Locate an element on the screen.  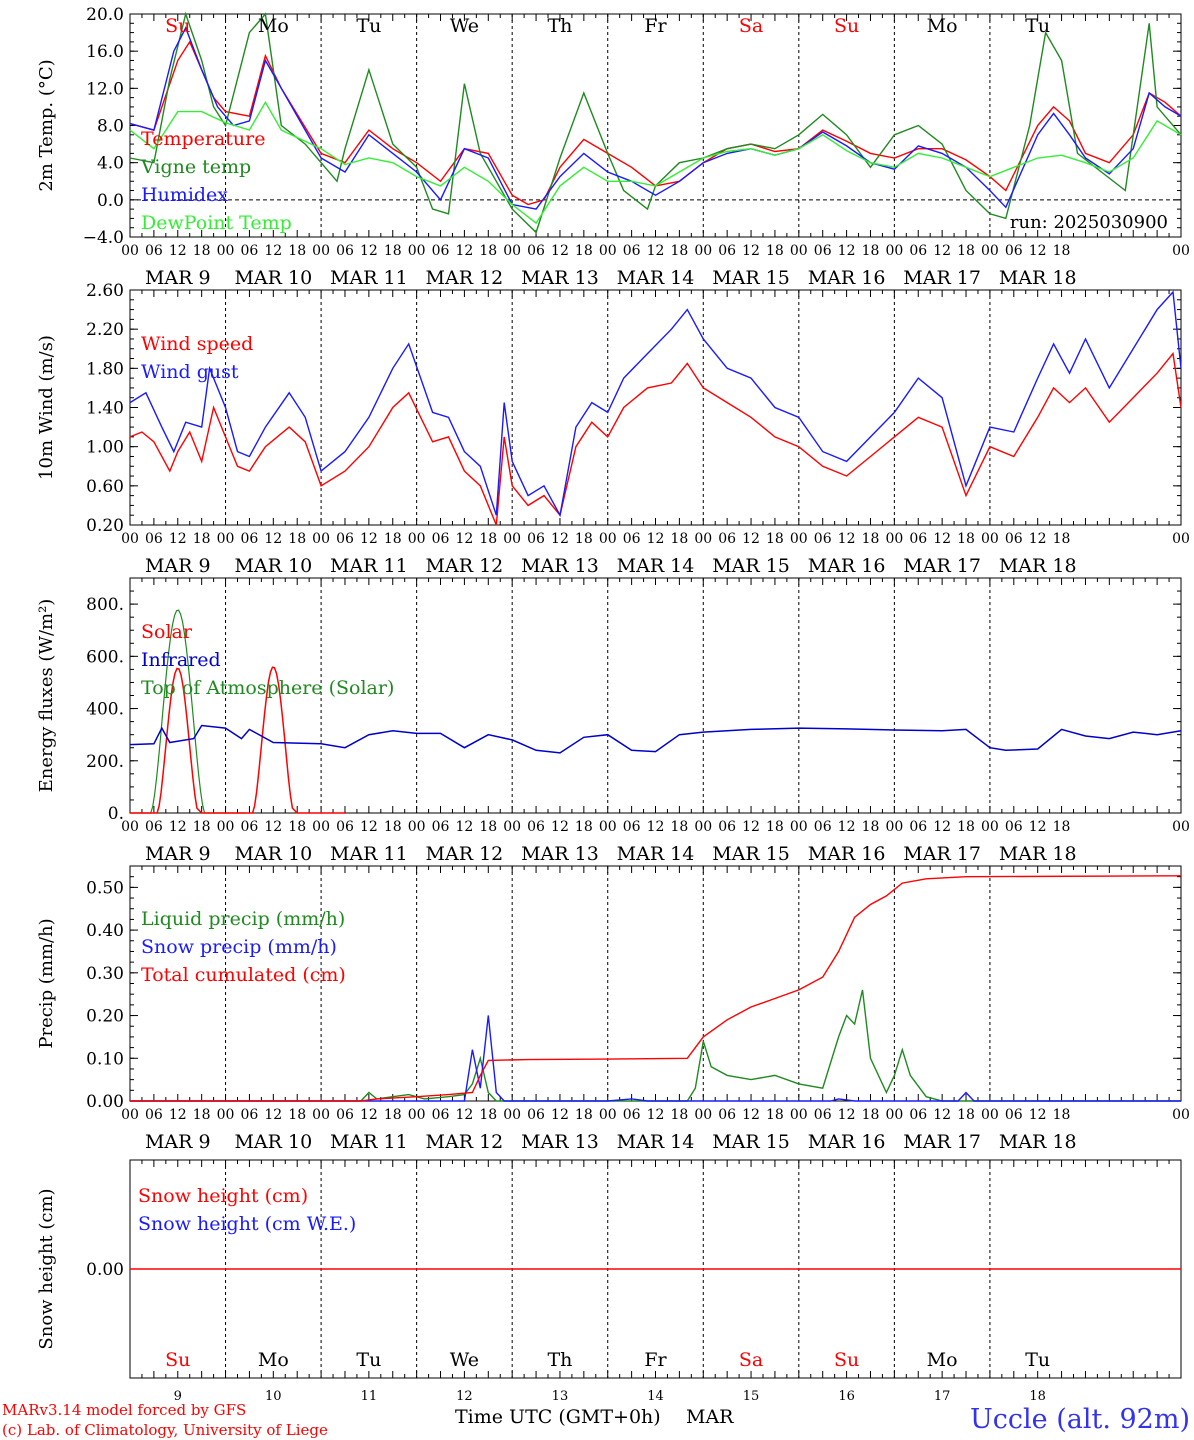
legend-entry: Snow height (cm) is located at coordinates (223, 1196).